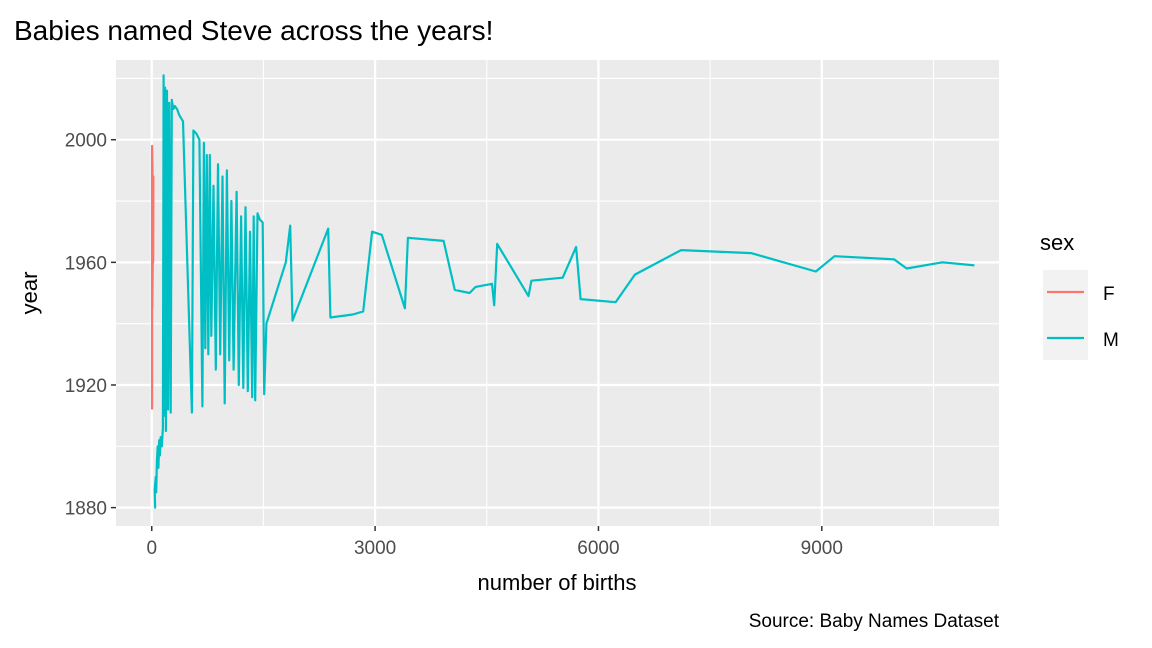 This screenshot has height=648, width=1152. Describe the element at coordinates (90, 325) in the screenshot. I see `y-axis: 1880 1920 1960 2000` at that location.